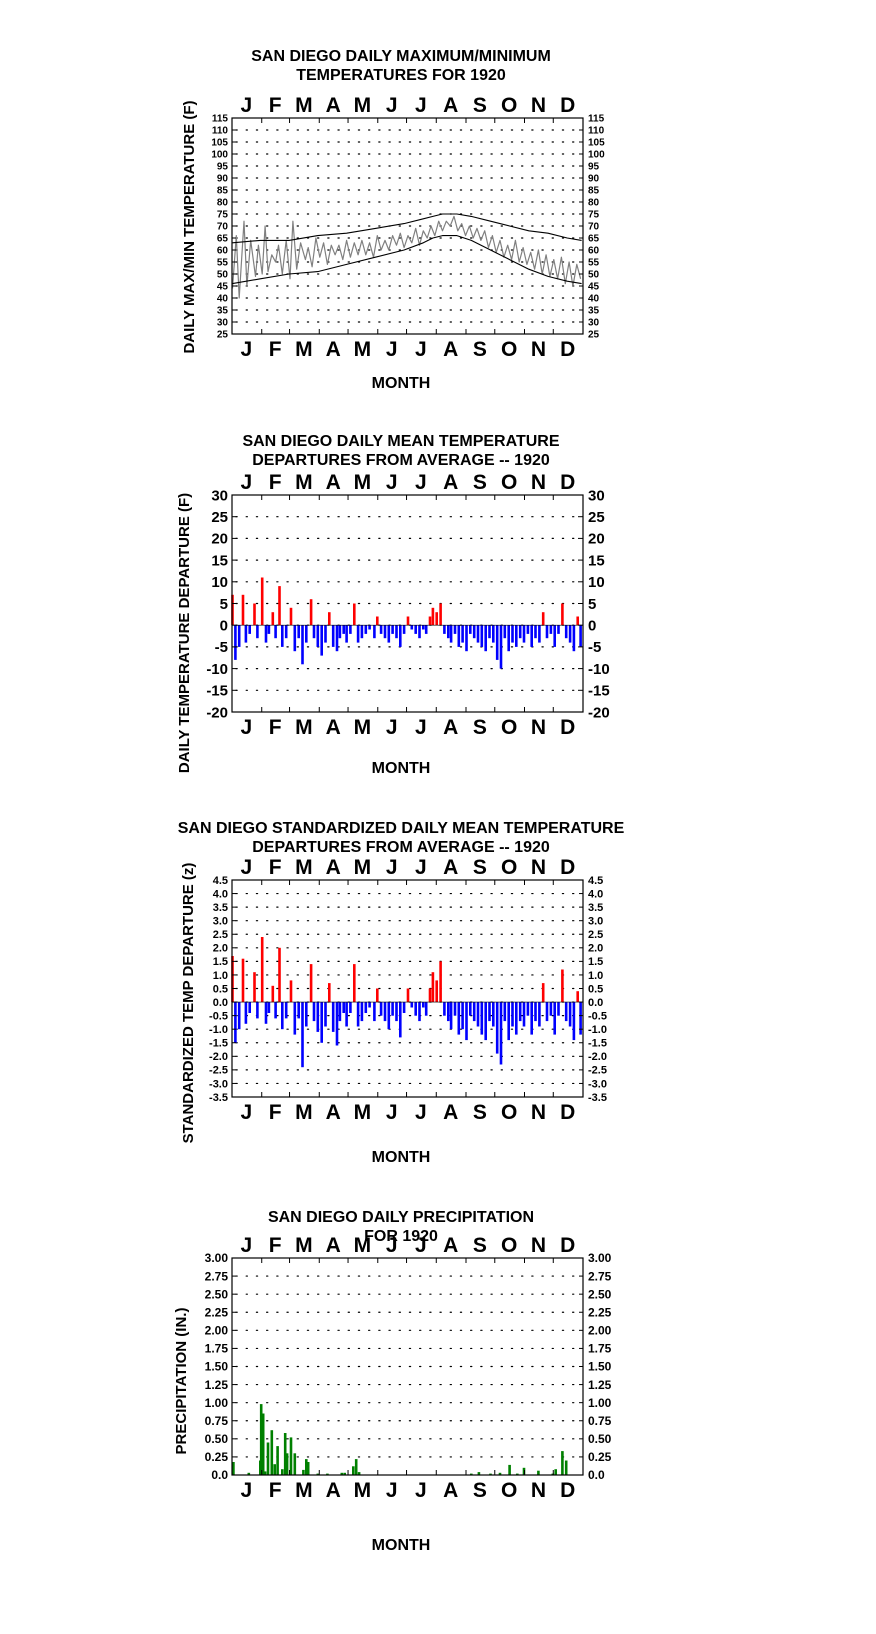 This screenshot has width=876, height=1634. Describe the element at coordinates (596, 560) in the screenshot. I see `y-tick-label-right: 15` at that location.